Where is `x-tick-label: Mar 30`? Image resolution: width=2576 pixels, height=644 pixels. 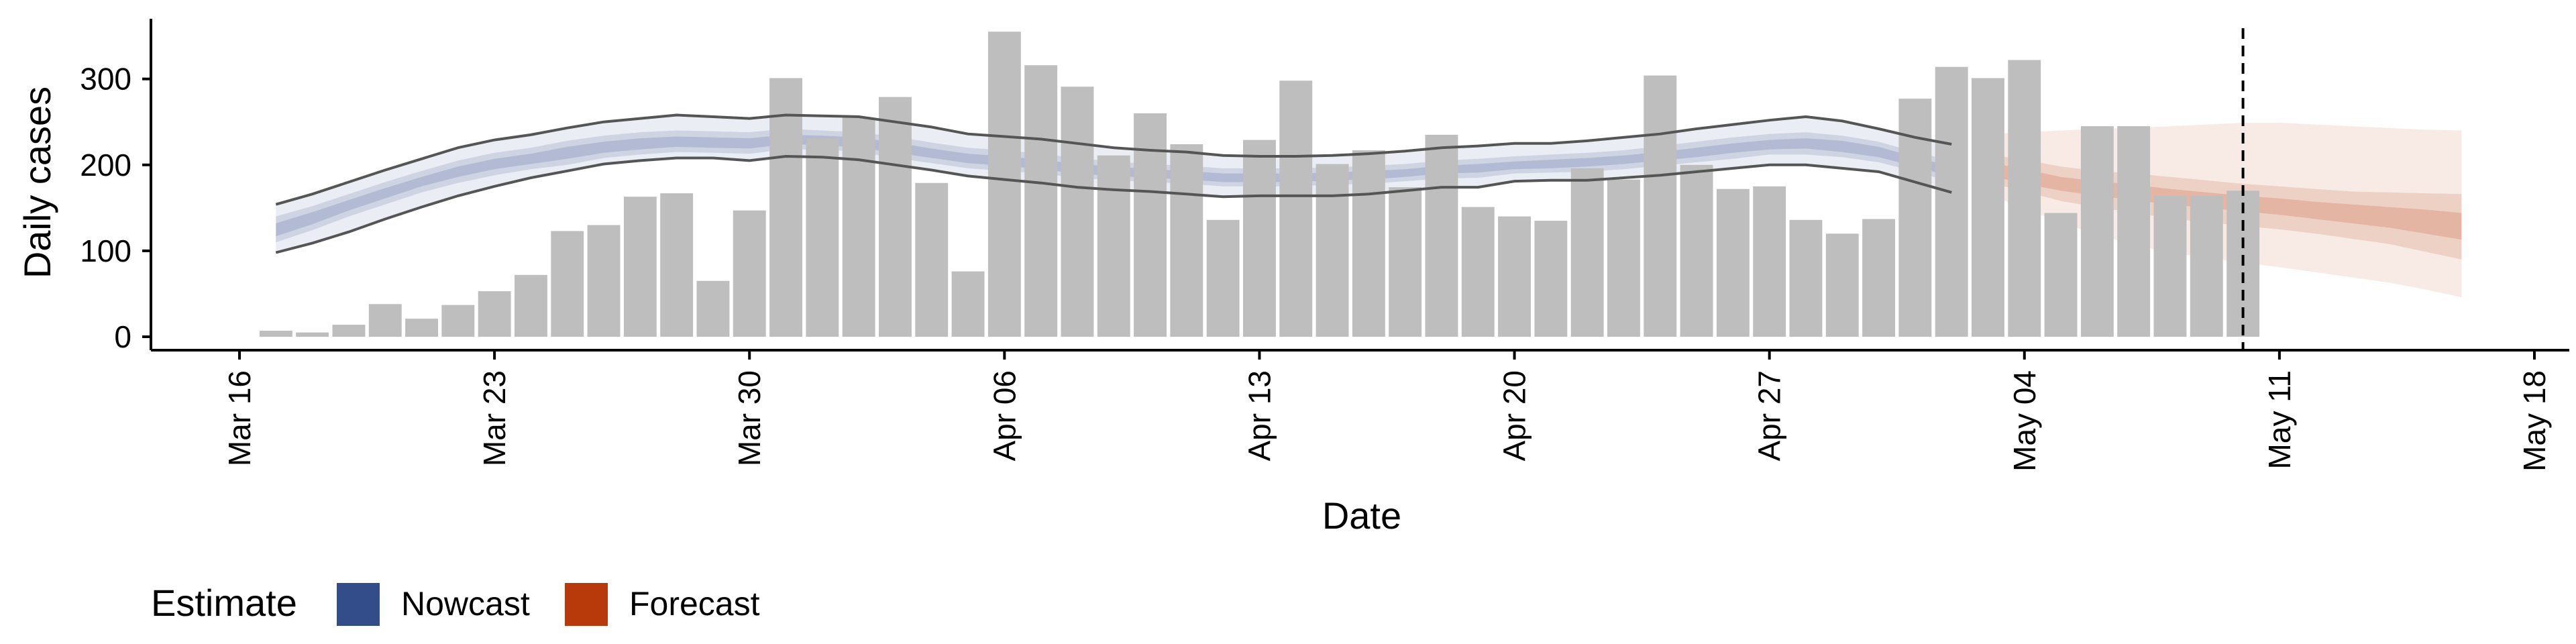
x-tick-label: Mar 30 is located at coordinates (749, 418).